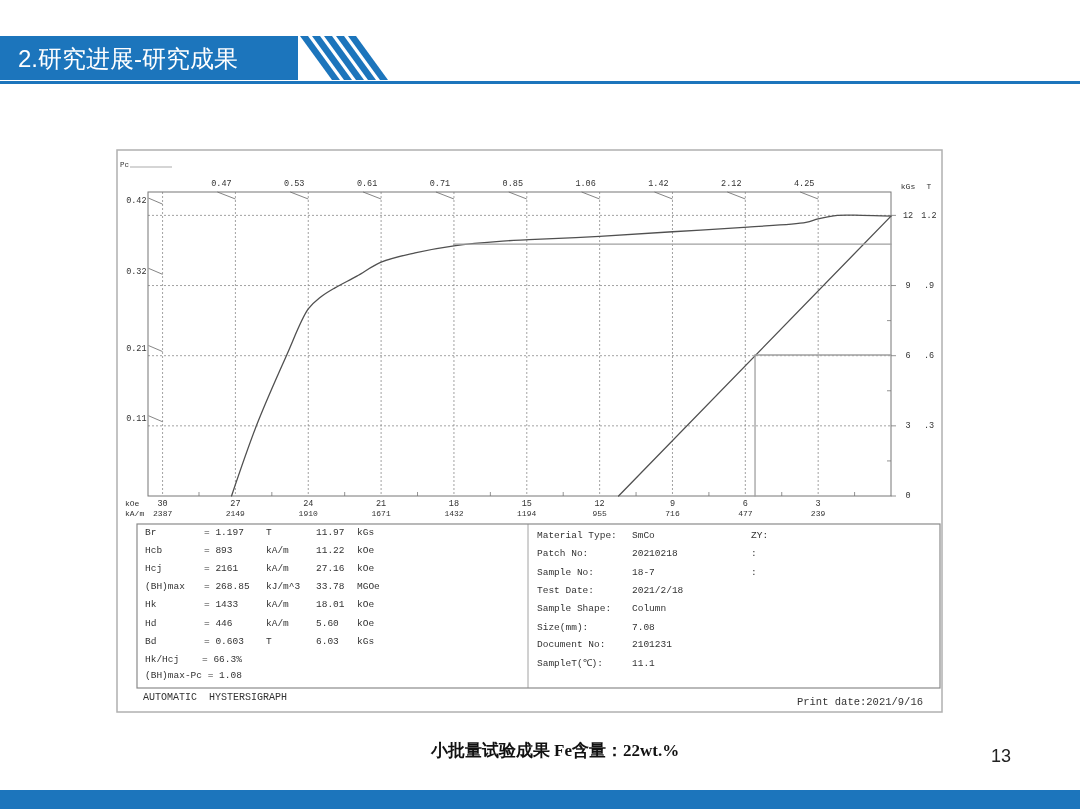  Describe the element at coordinates (235, 514) in the screenshot. I see `x2-tick-label: 2149` at that location.